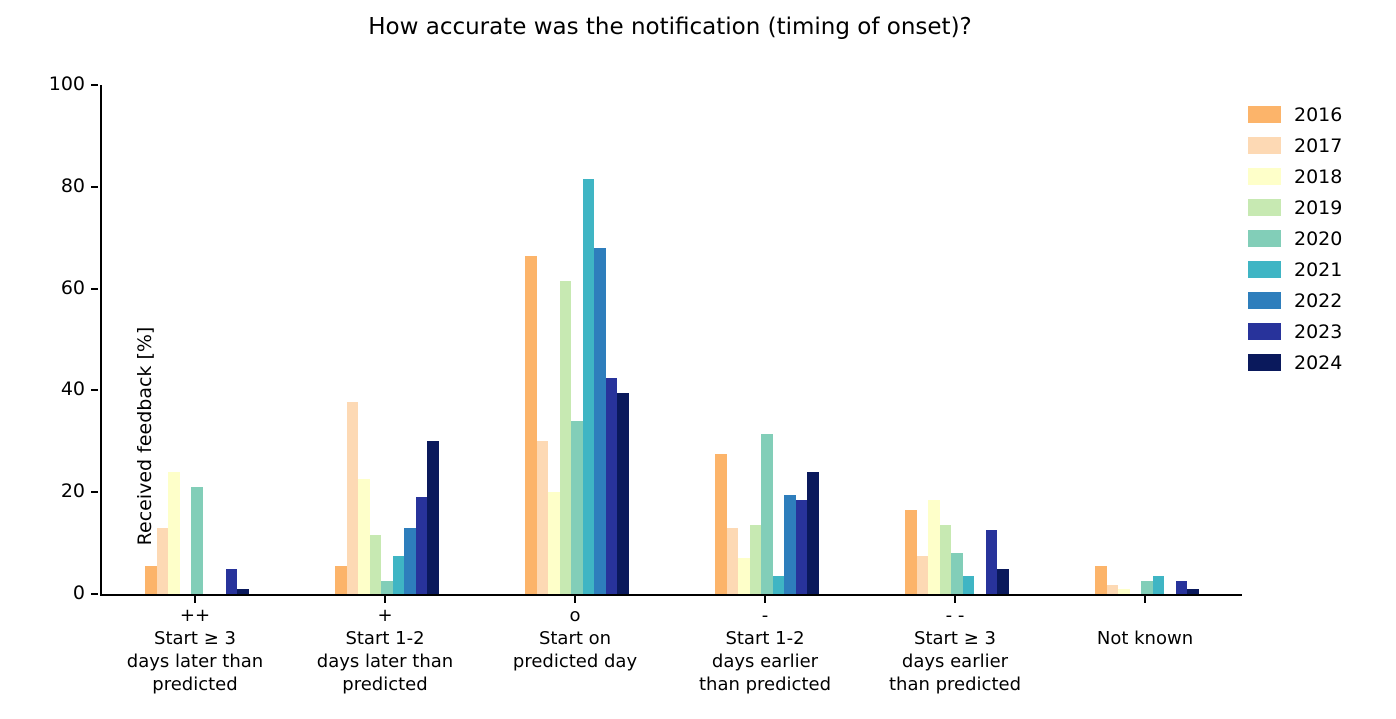 The image size is (1396, 719). What do you see at coordinates (1318, 300) in the screenshot?
I see `legend-label: 2022` at bounding box center [1318, 300].